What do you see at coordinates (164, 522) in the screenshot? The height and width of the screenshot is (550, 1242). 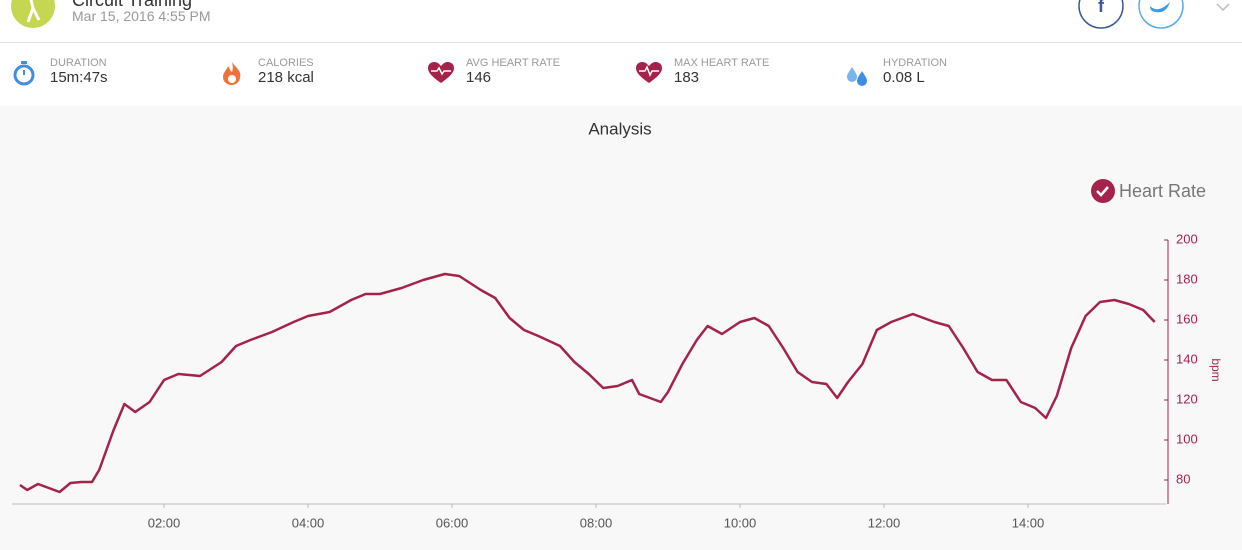 I see `x-tick-label: 02:00` at bounding box center [164, 522].